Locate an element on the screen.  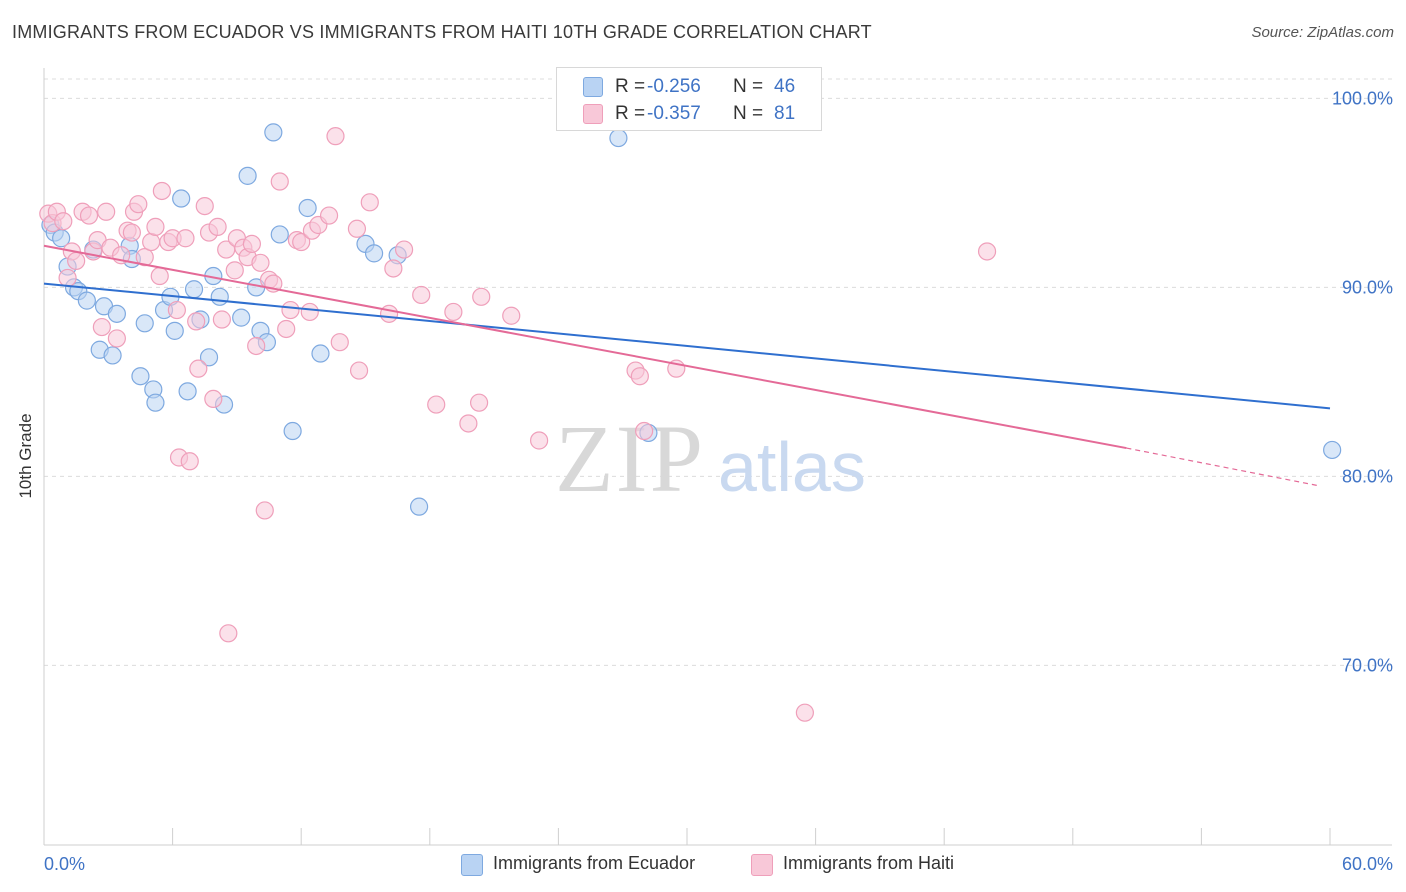
y-tick-label: 80.0% is located at coordinates (1367, 476).